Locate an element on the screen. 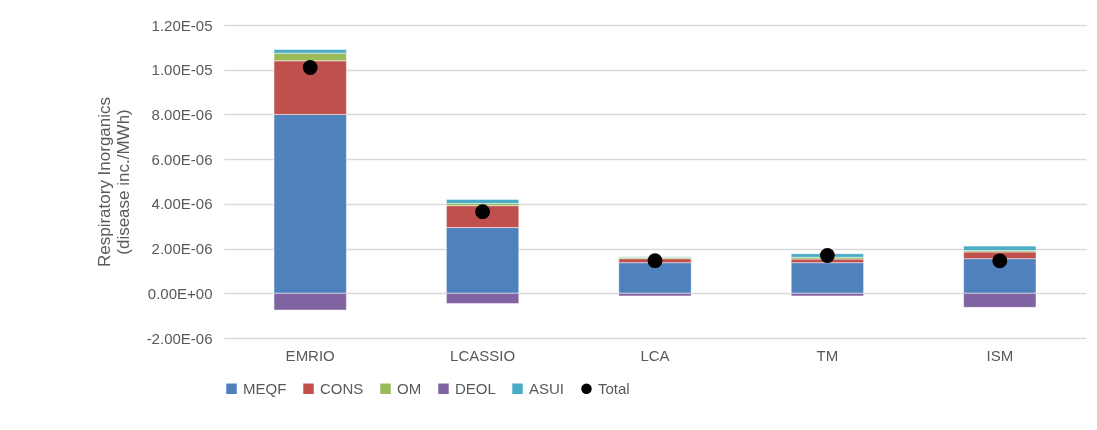 This screenshot has height=430, width=1097. y-tick-label: 1.00E-05 is located at coordinates (182, 70).